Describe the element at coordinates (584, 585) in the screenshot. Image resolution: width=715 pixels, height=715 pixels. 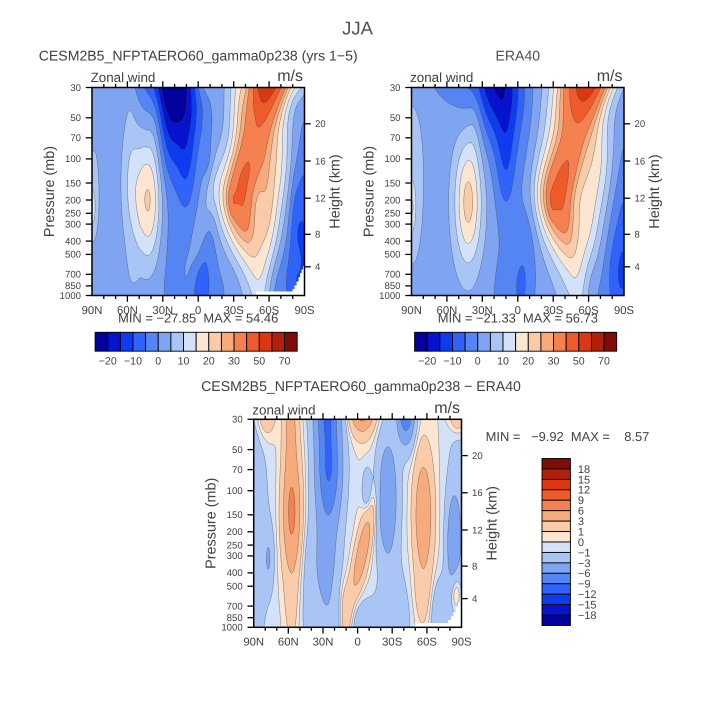
I see `svg-text: −9` at that location.